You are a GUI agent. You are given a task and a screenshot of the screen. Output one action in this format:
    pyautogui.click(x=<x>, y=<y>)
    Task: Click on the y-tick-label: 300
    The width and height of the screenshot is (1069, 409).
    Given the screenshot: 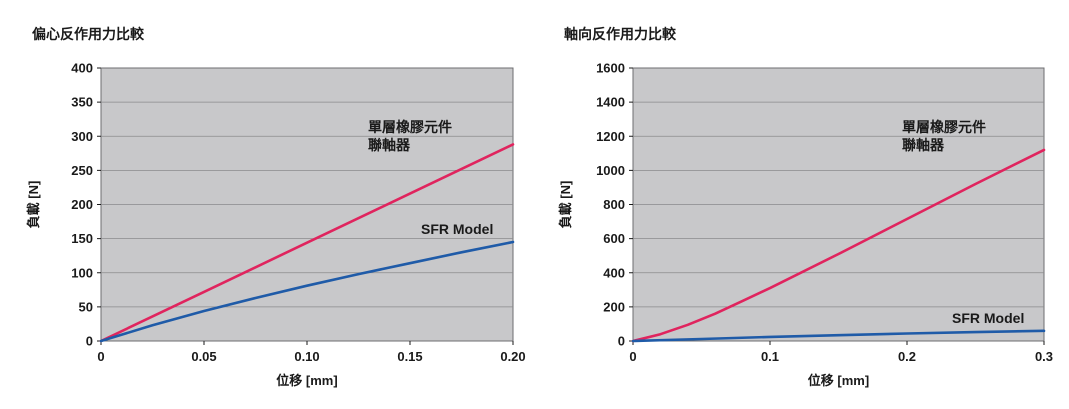 What is the action you would take?
    pyautogui.click(x=82, y=136)
    